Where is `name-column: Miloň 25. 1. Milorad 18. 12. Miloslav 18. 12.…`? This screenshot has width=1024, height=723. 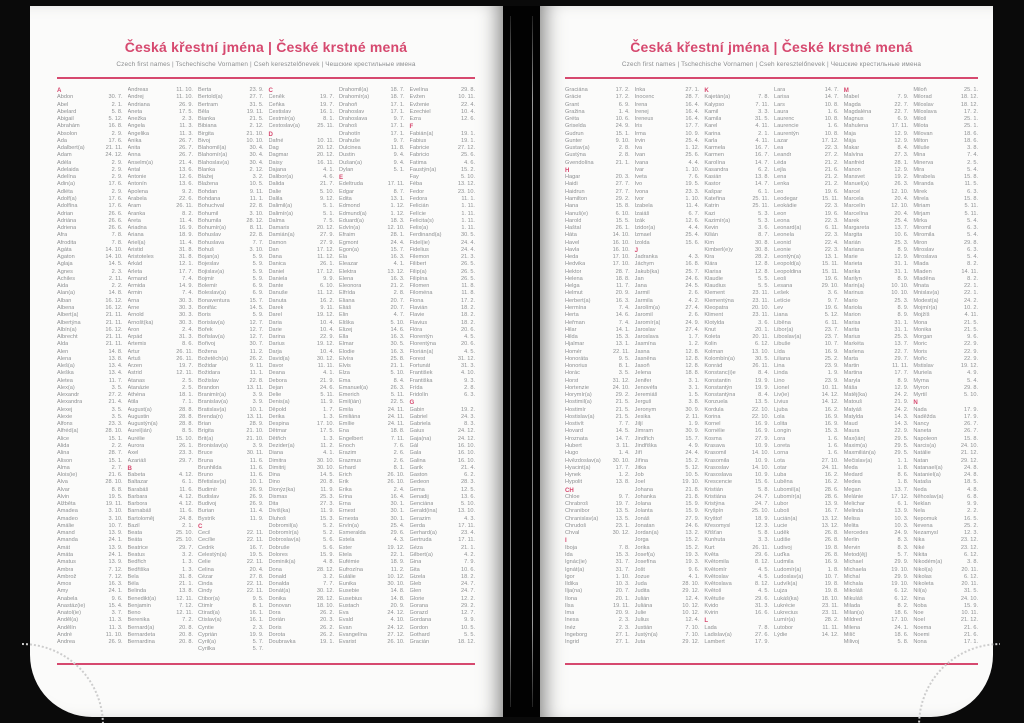 name-column: Miloň 25. 1. Milorad 18. 12. Miloslav 18. 12.… is located at coordinates (945, 372).